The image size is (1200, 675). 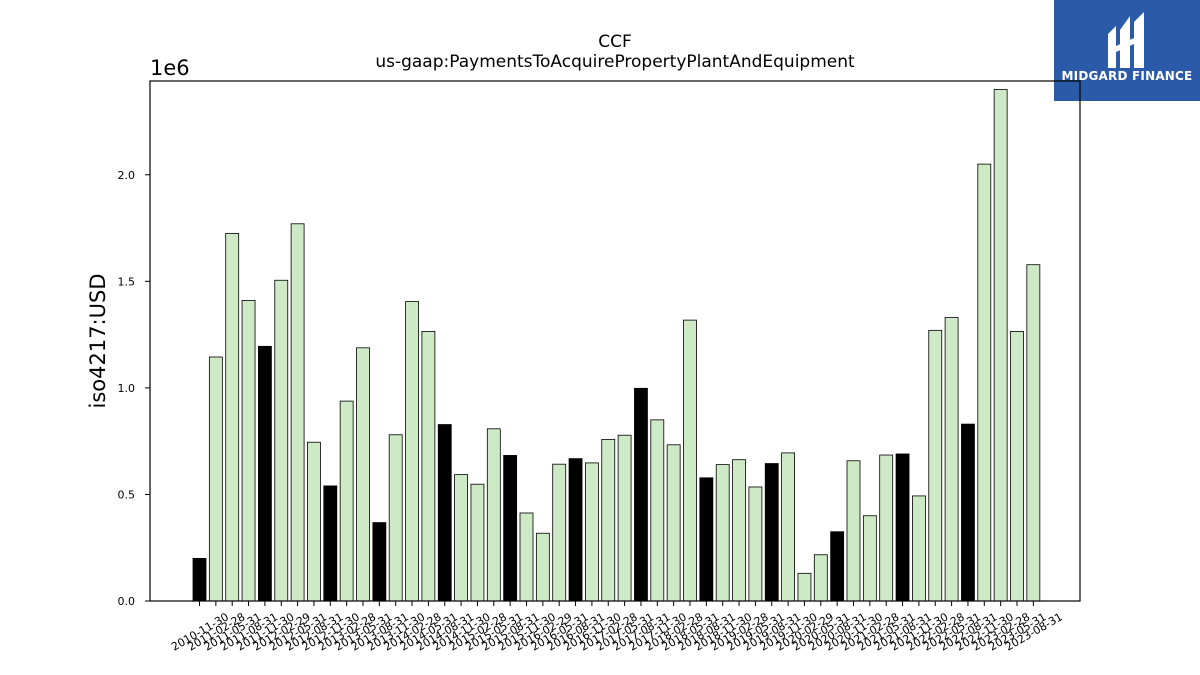 What do you see at coordinates (127, 494) in the screenshot?
I see `y-tick-label: 0.5` at bounding box center [127, 494].